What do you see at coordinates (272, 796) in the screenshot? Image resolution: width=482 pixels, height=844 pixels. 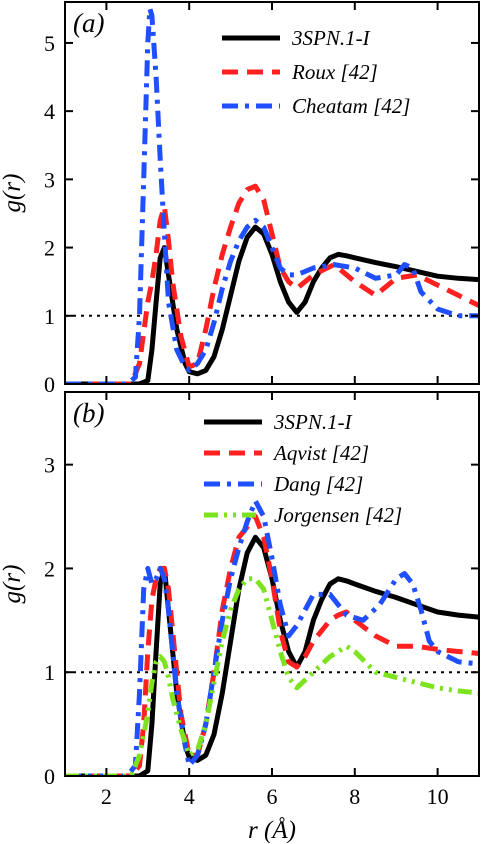 I see `x-tick-label: 6` at bounding box center [272, 796].